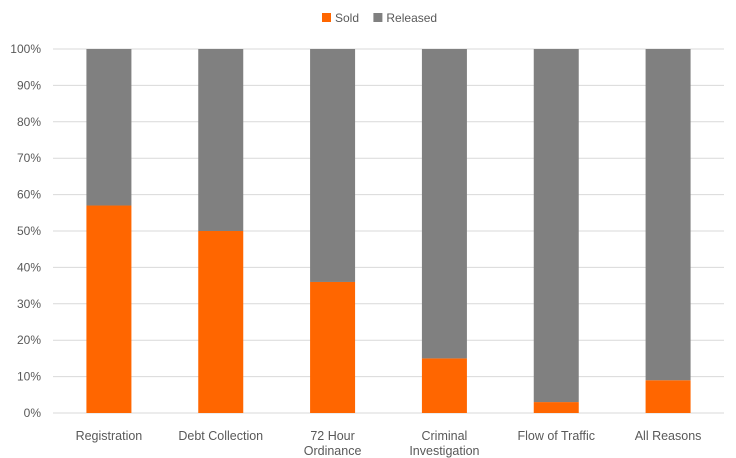  I want to click on y-tick-label: 70%, so click(29, 158).